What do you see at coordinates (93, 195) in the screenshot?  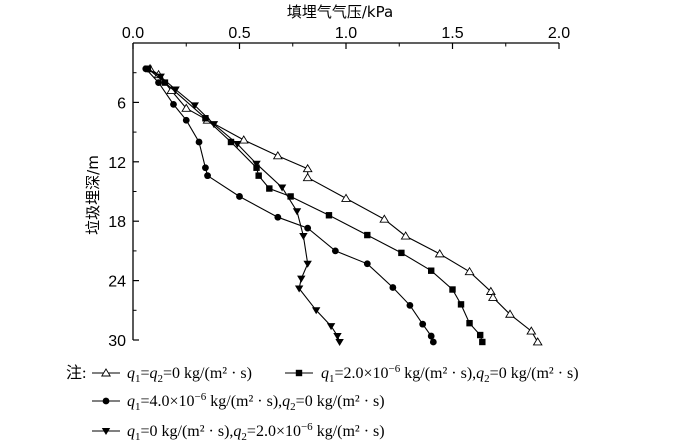 I see `y-axis-title: 垃圾埋深/m` at bounding box center [93, 195].